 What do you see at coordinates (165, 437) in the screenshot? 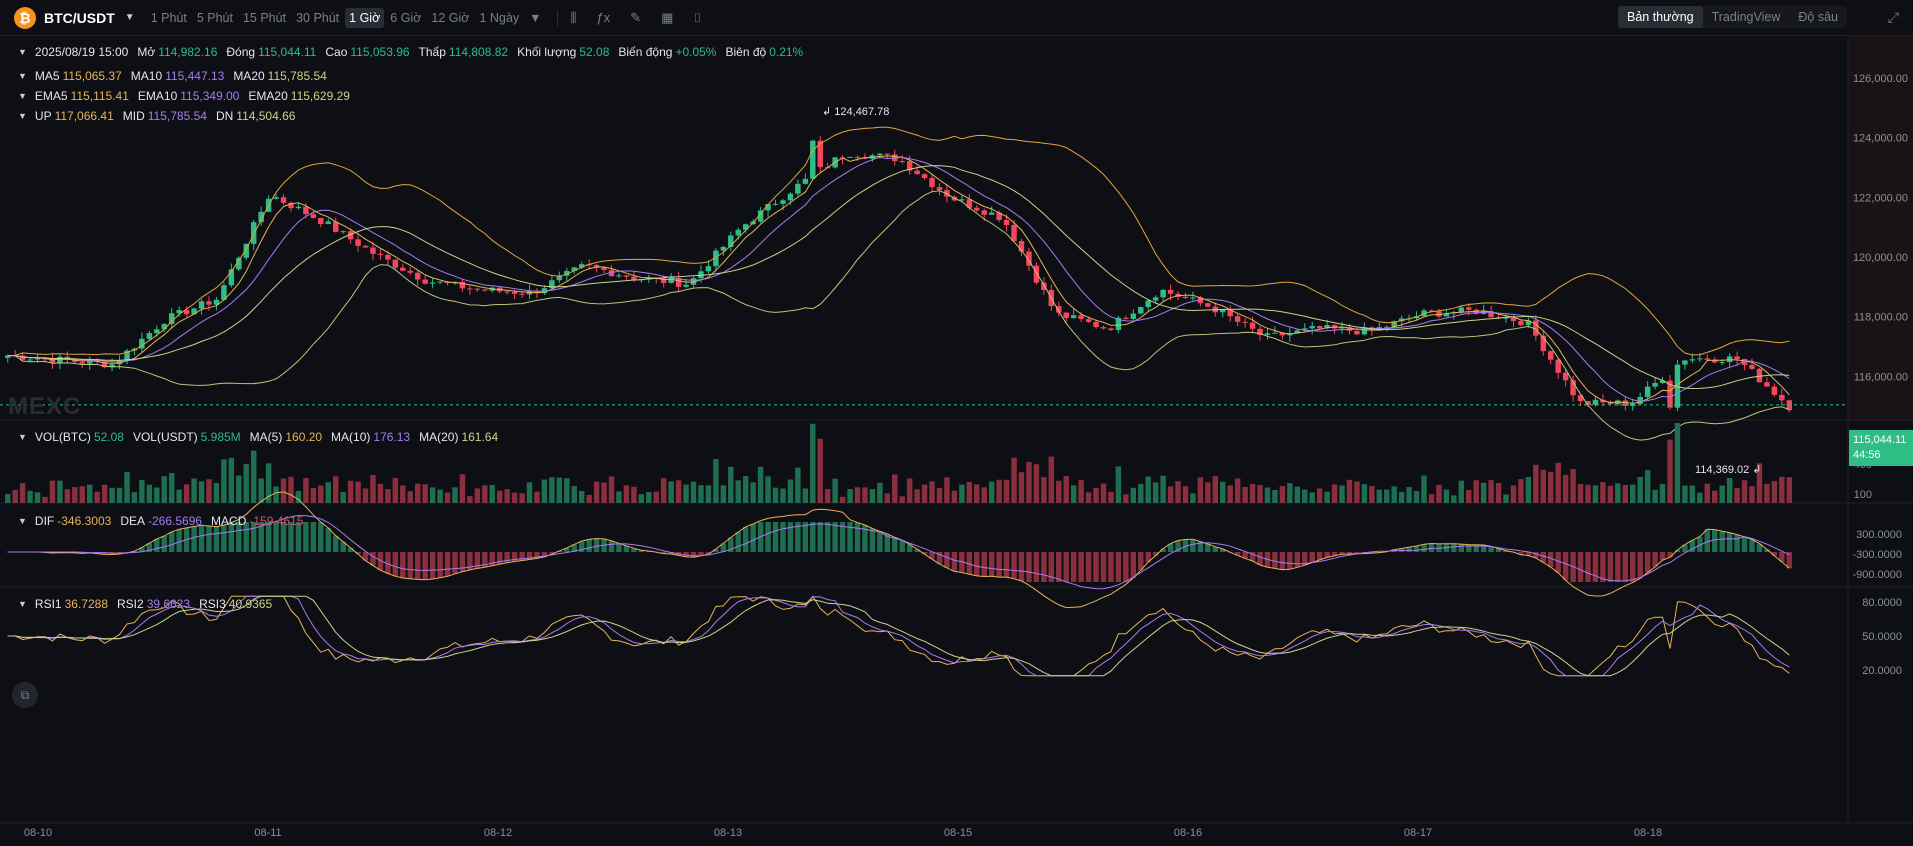
I see `vol-usdt-label: VOL(USDT)` at bounding box center [165, 437].